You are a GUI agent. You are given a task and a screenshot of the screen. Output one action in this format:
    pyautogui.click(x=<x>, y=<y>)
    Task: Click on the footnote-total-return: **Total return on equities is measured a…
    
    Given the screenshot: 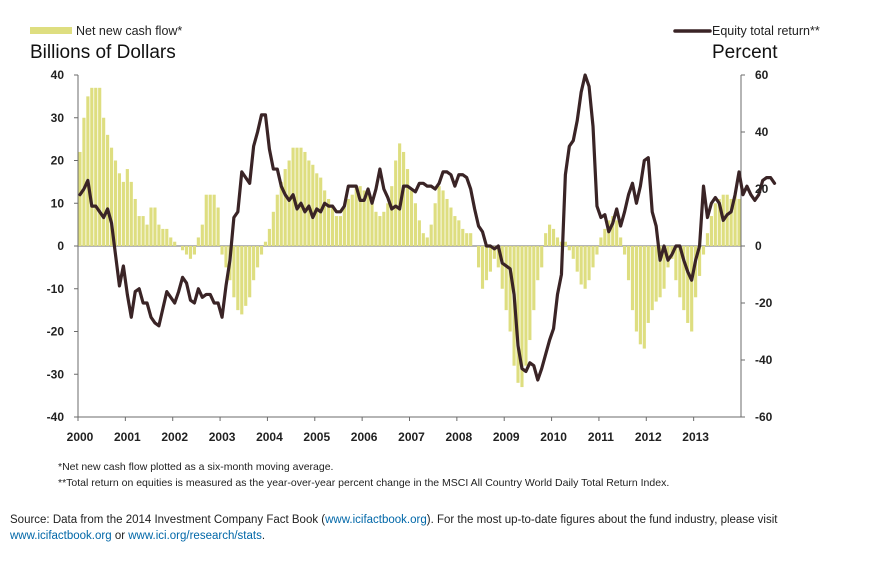 What is the action you would take?
    pyautogui.click(x=364, y=483)
    